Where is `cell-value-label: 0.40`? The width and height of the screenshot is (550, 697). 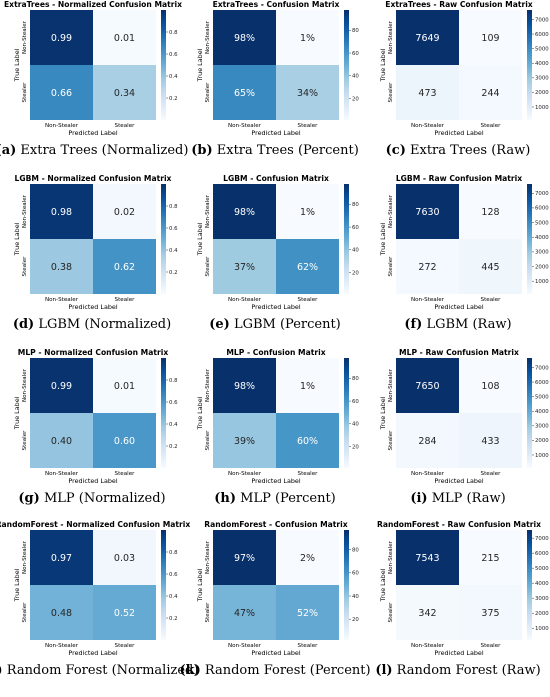
cell-value-label: 0.40 is located at coordinates (61, 441).